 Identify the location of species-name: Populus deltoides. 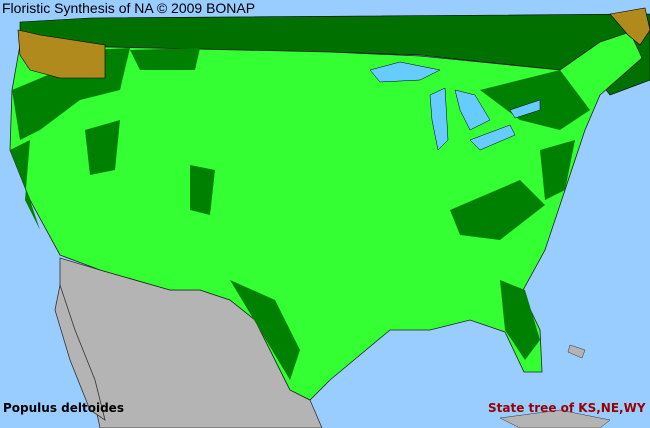
(63, 408).